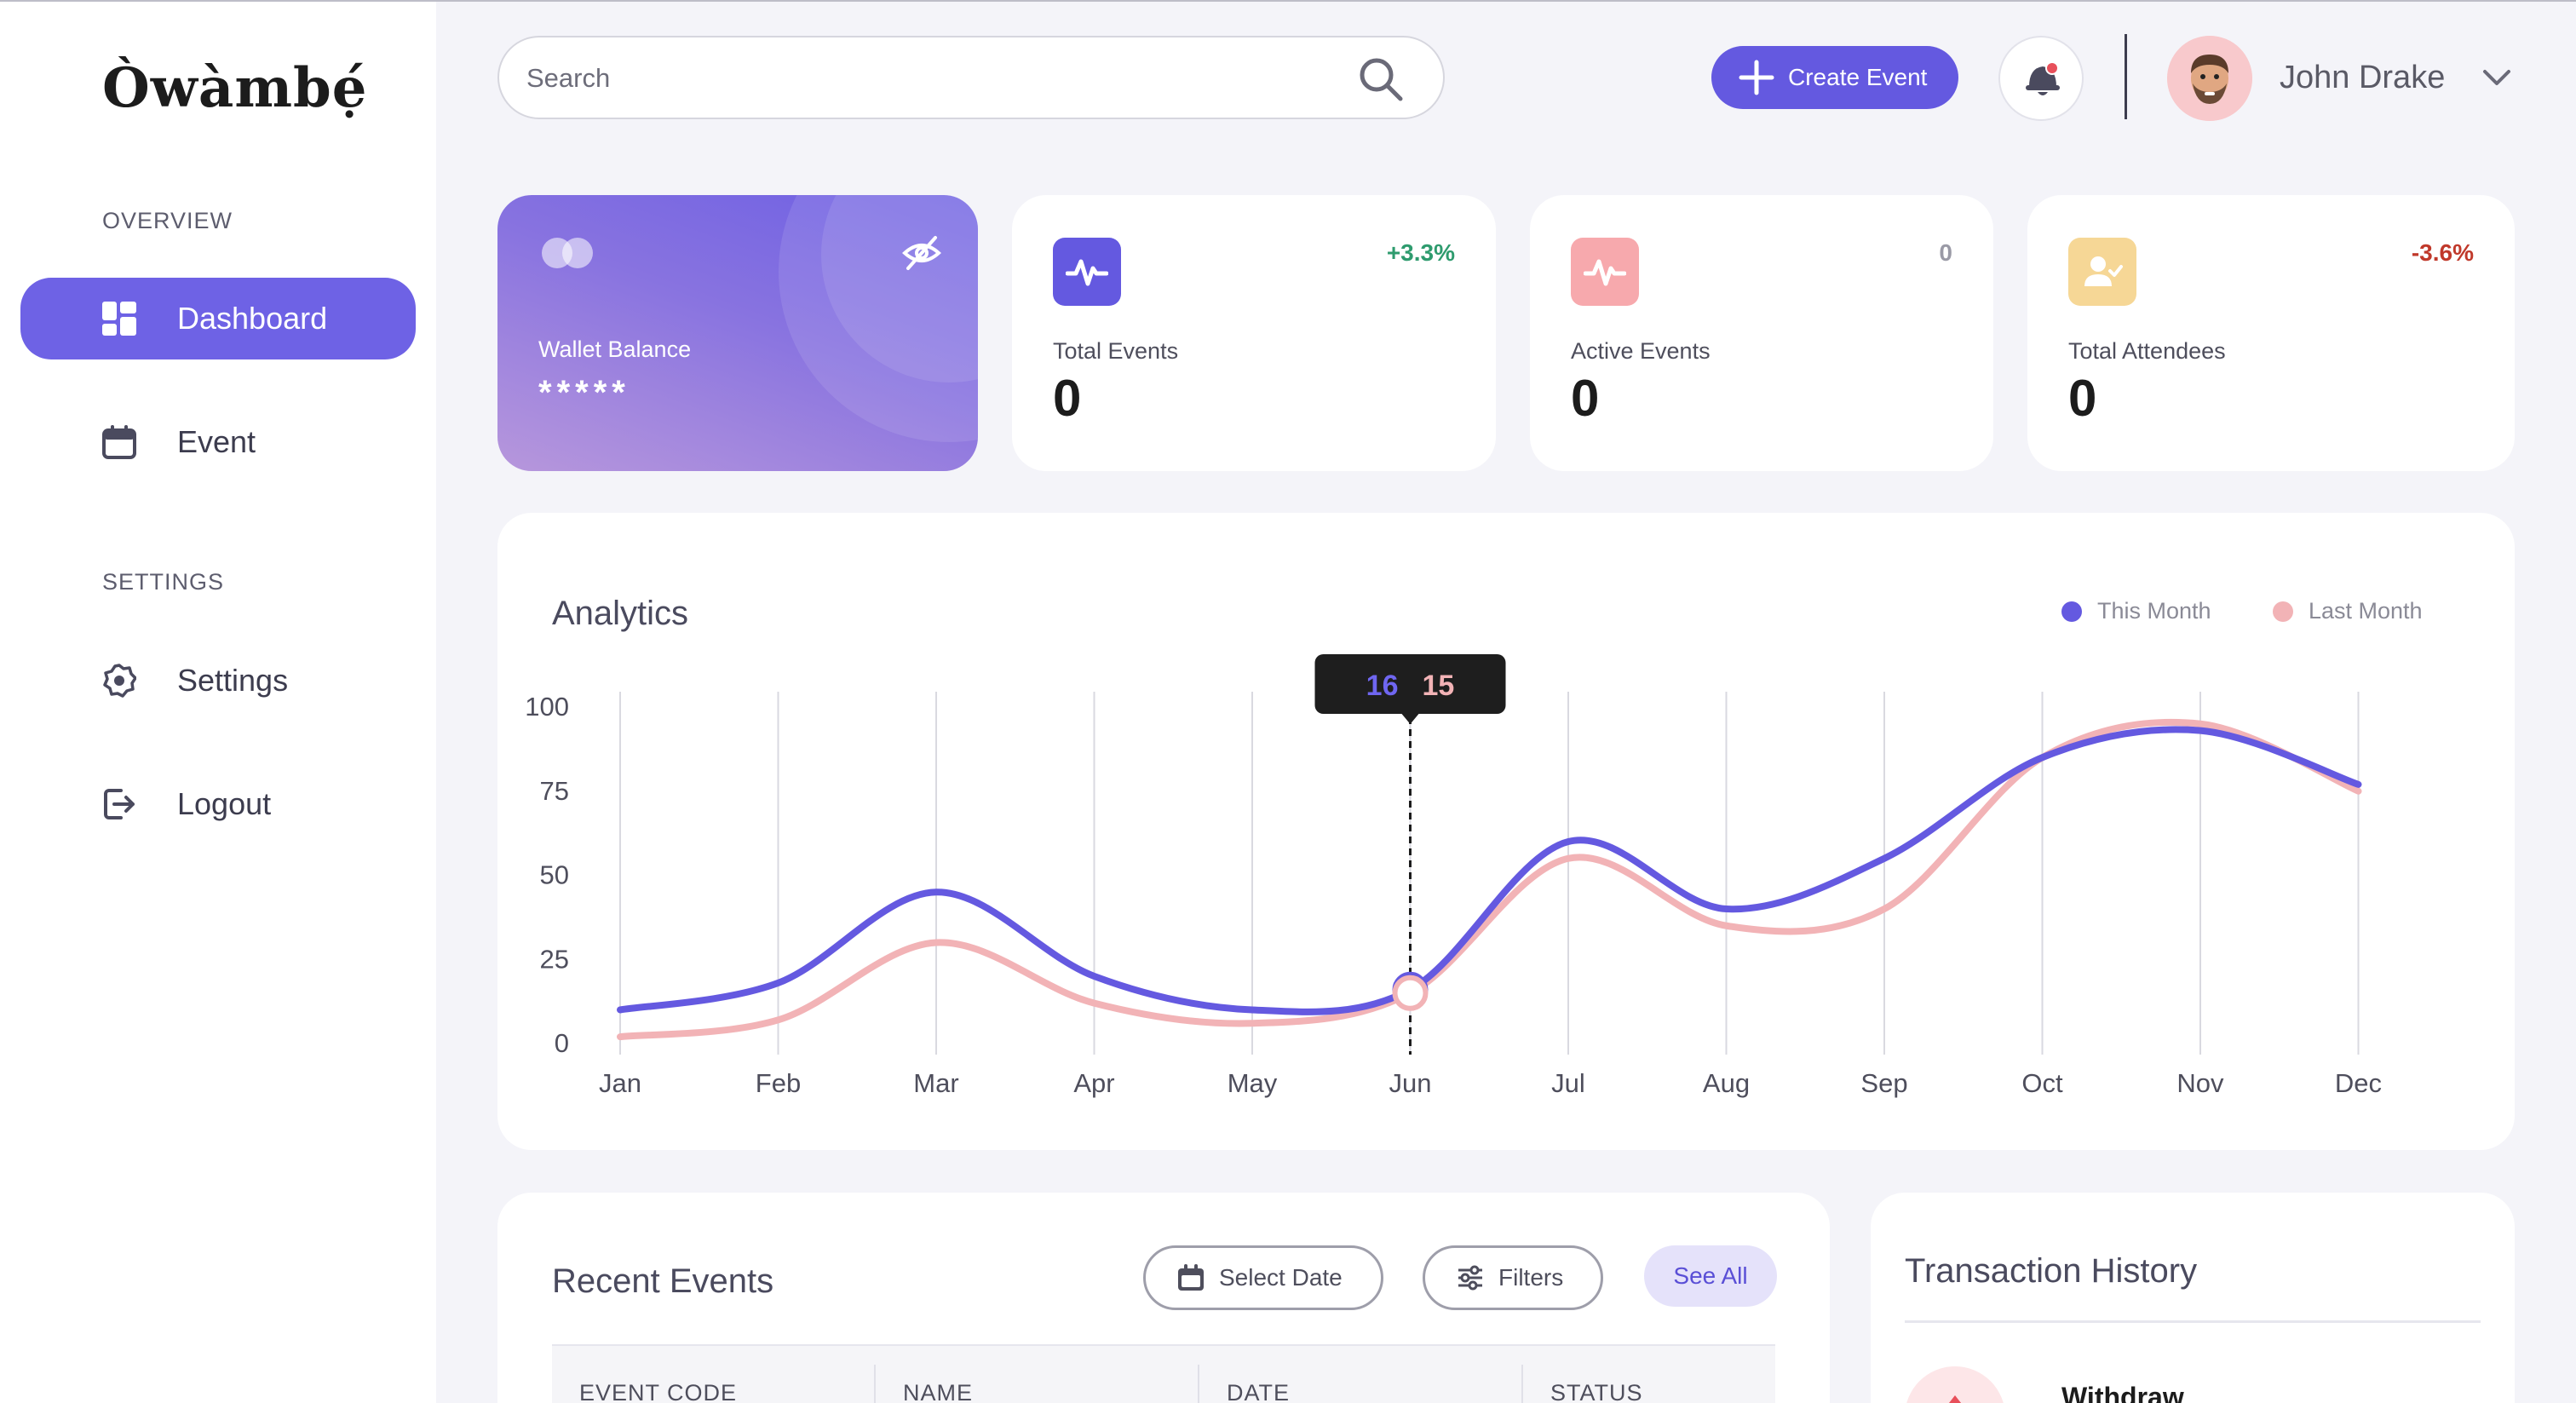  Describe the element at coordinates (2042, 1083) in the screenshot. I see `x-tick-label: Oct` at that location.